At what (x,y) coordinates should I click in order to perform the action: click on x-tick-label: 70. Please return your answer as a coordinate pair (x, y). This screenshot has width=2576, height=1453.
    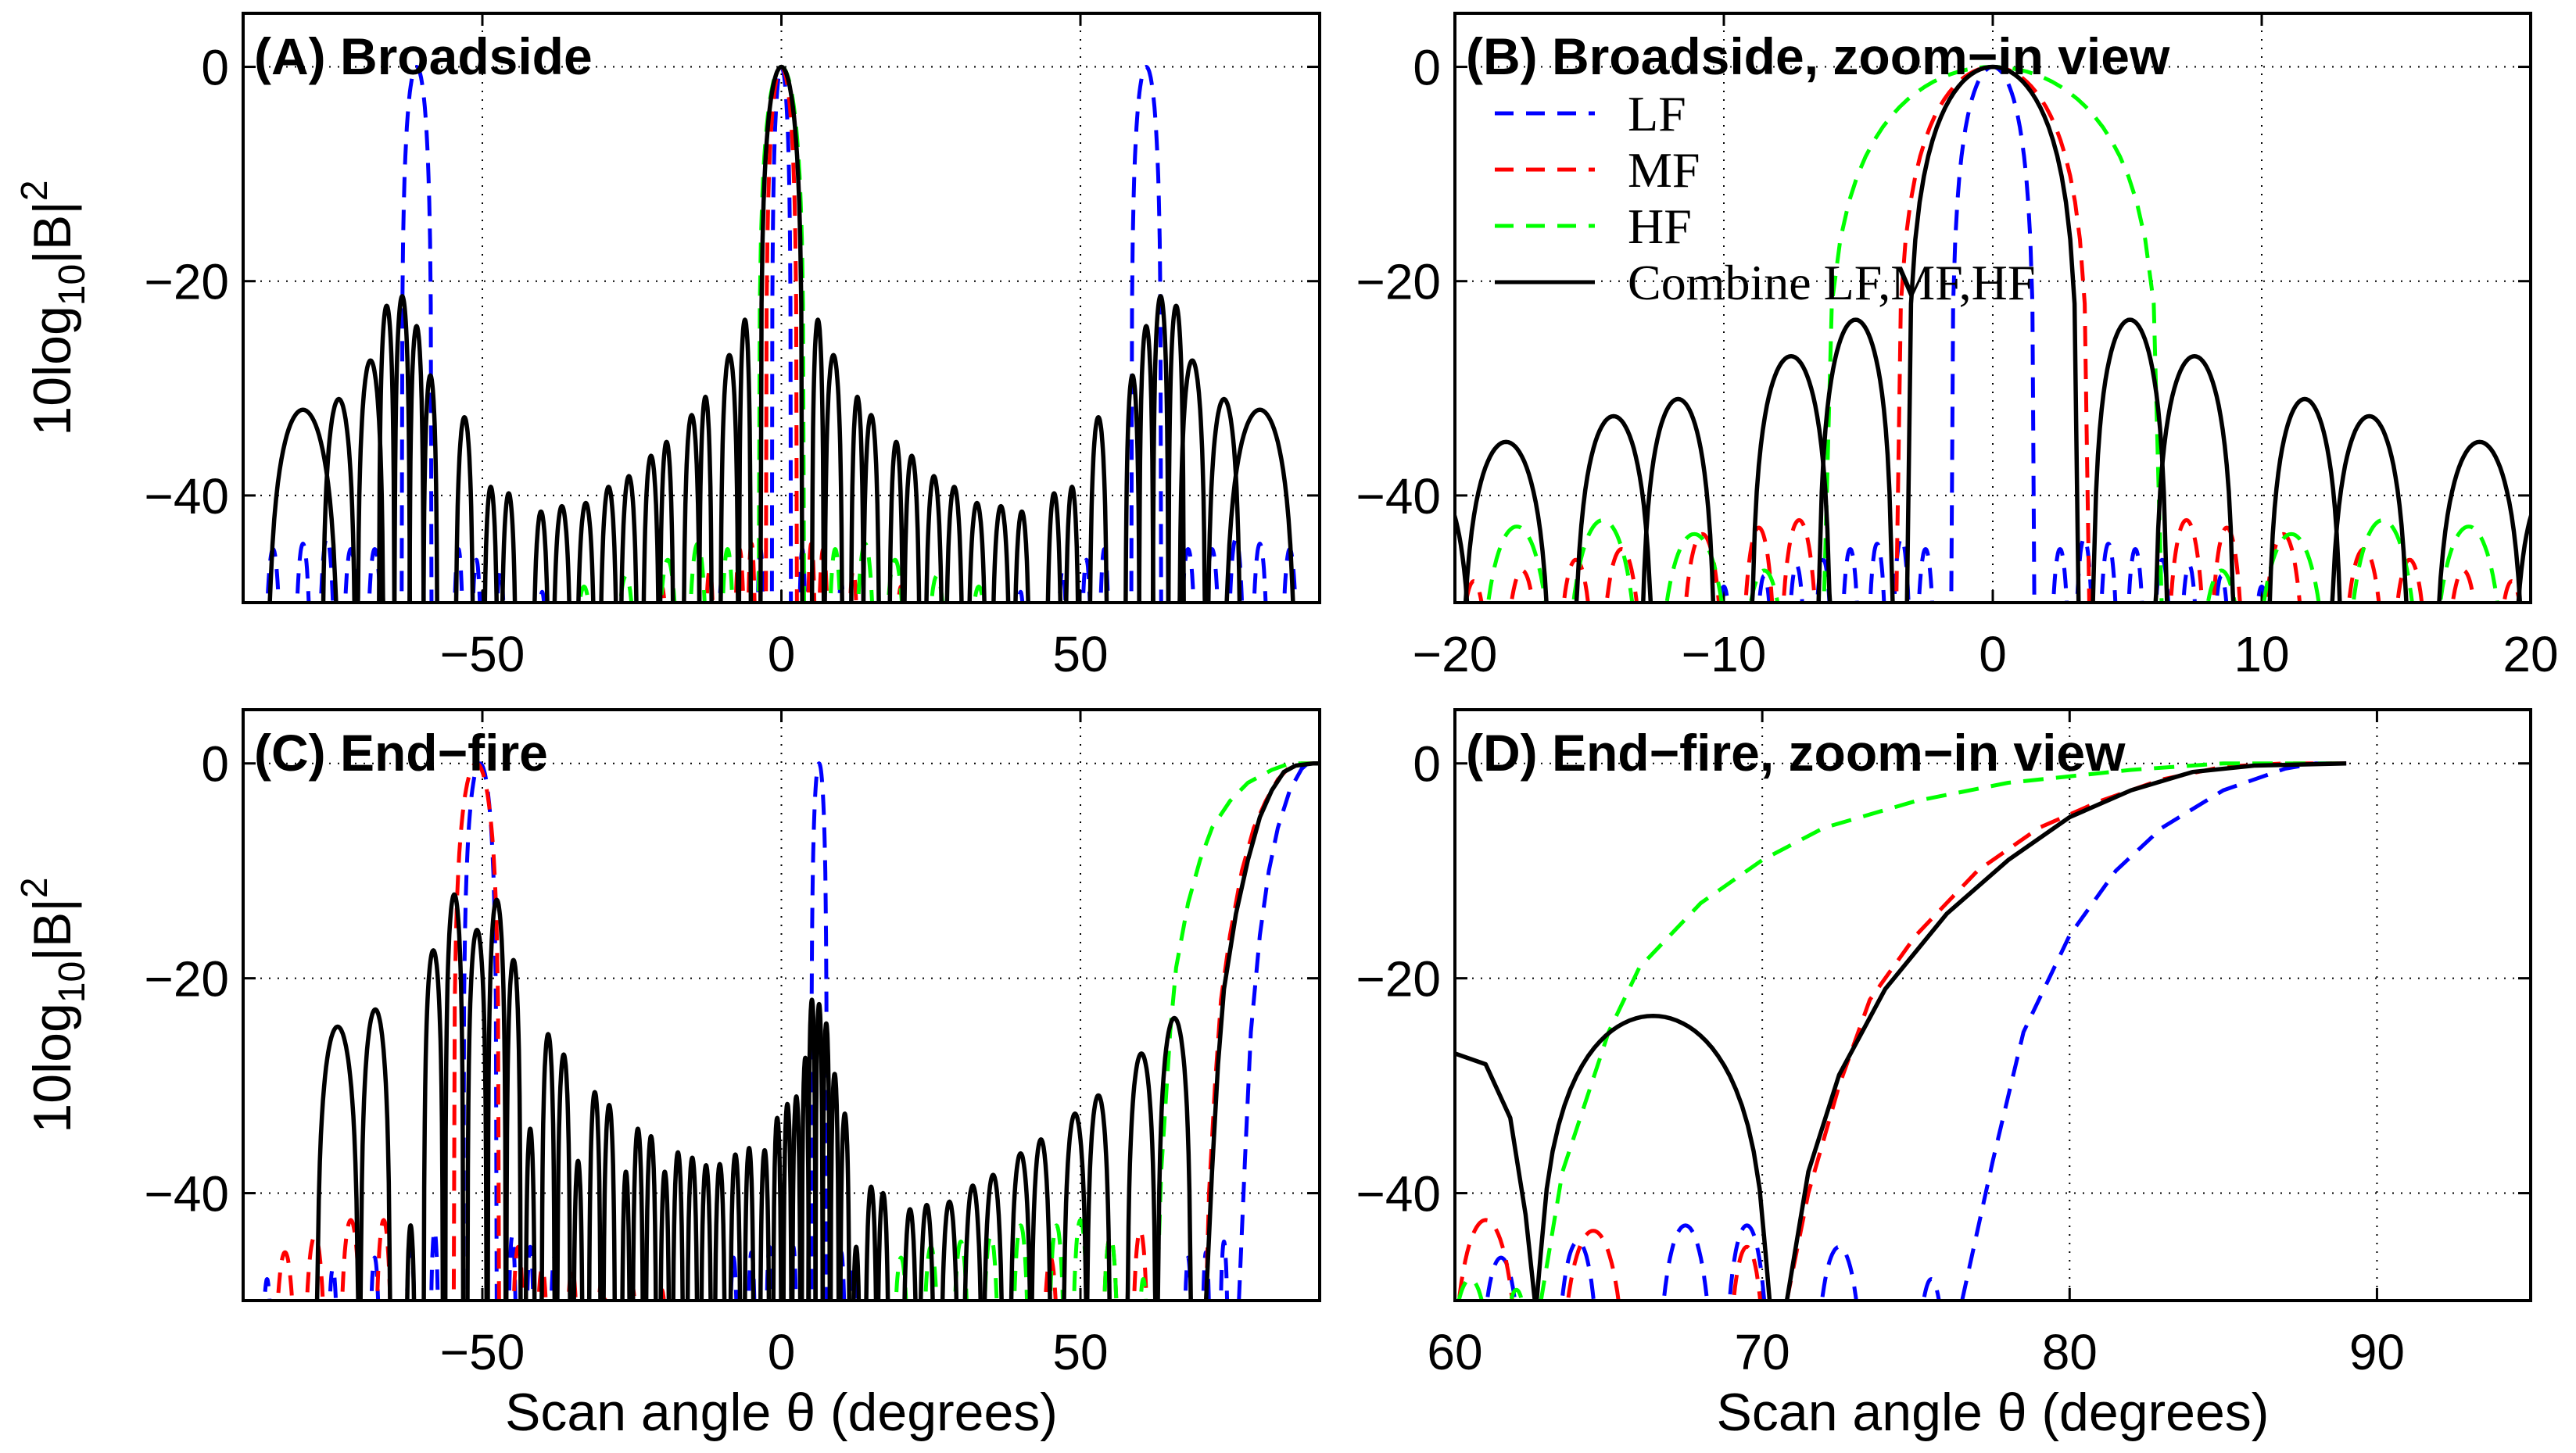
    Looking at the image, I should click on (1762, 1352).